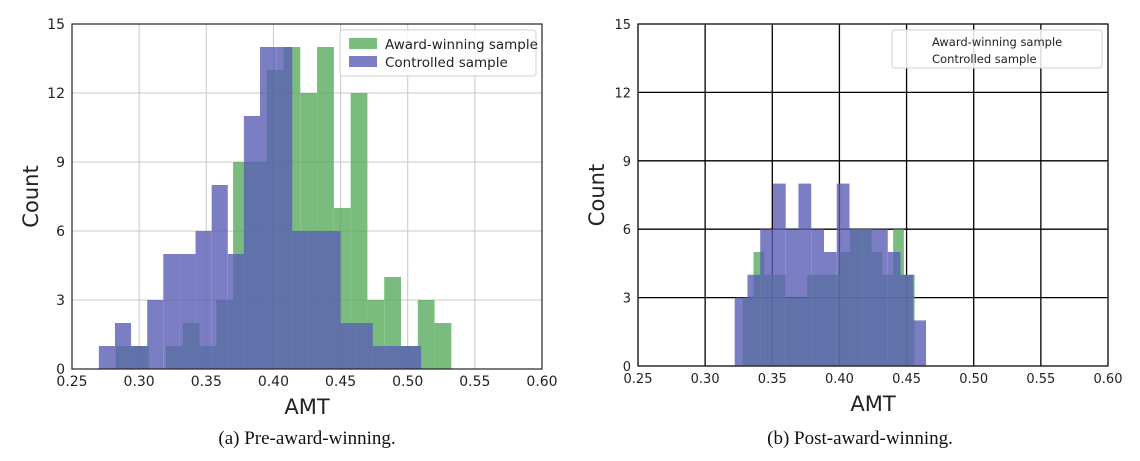  What do you see at coordinates (307, 438) in the screenshot?
I see `caption-pre-award: (a) Pre-award-winning.` at bounding box center [307, 438].